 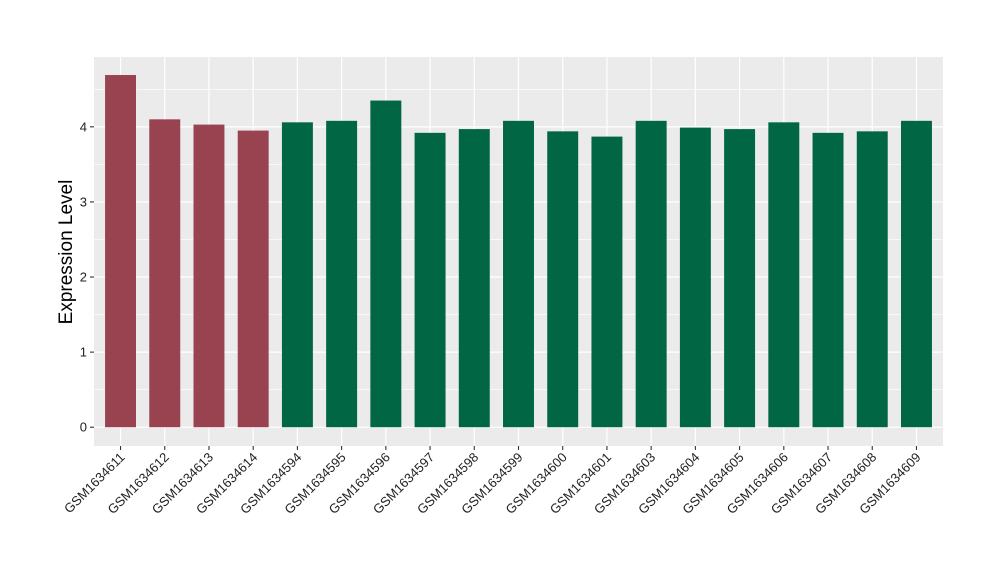 I want to click on y-tick-label: 2, so click(x=83, y=277).